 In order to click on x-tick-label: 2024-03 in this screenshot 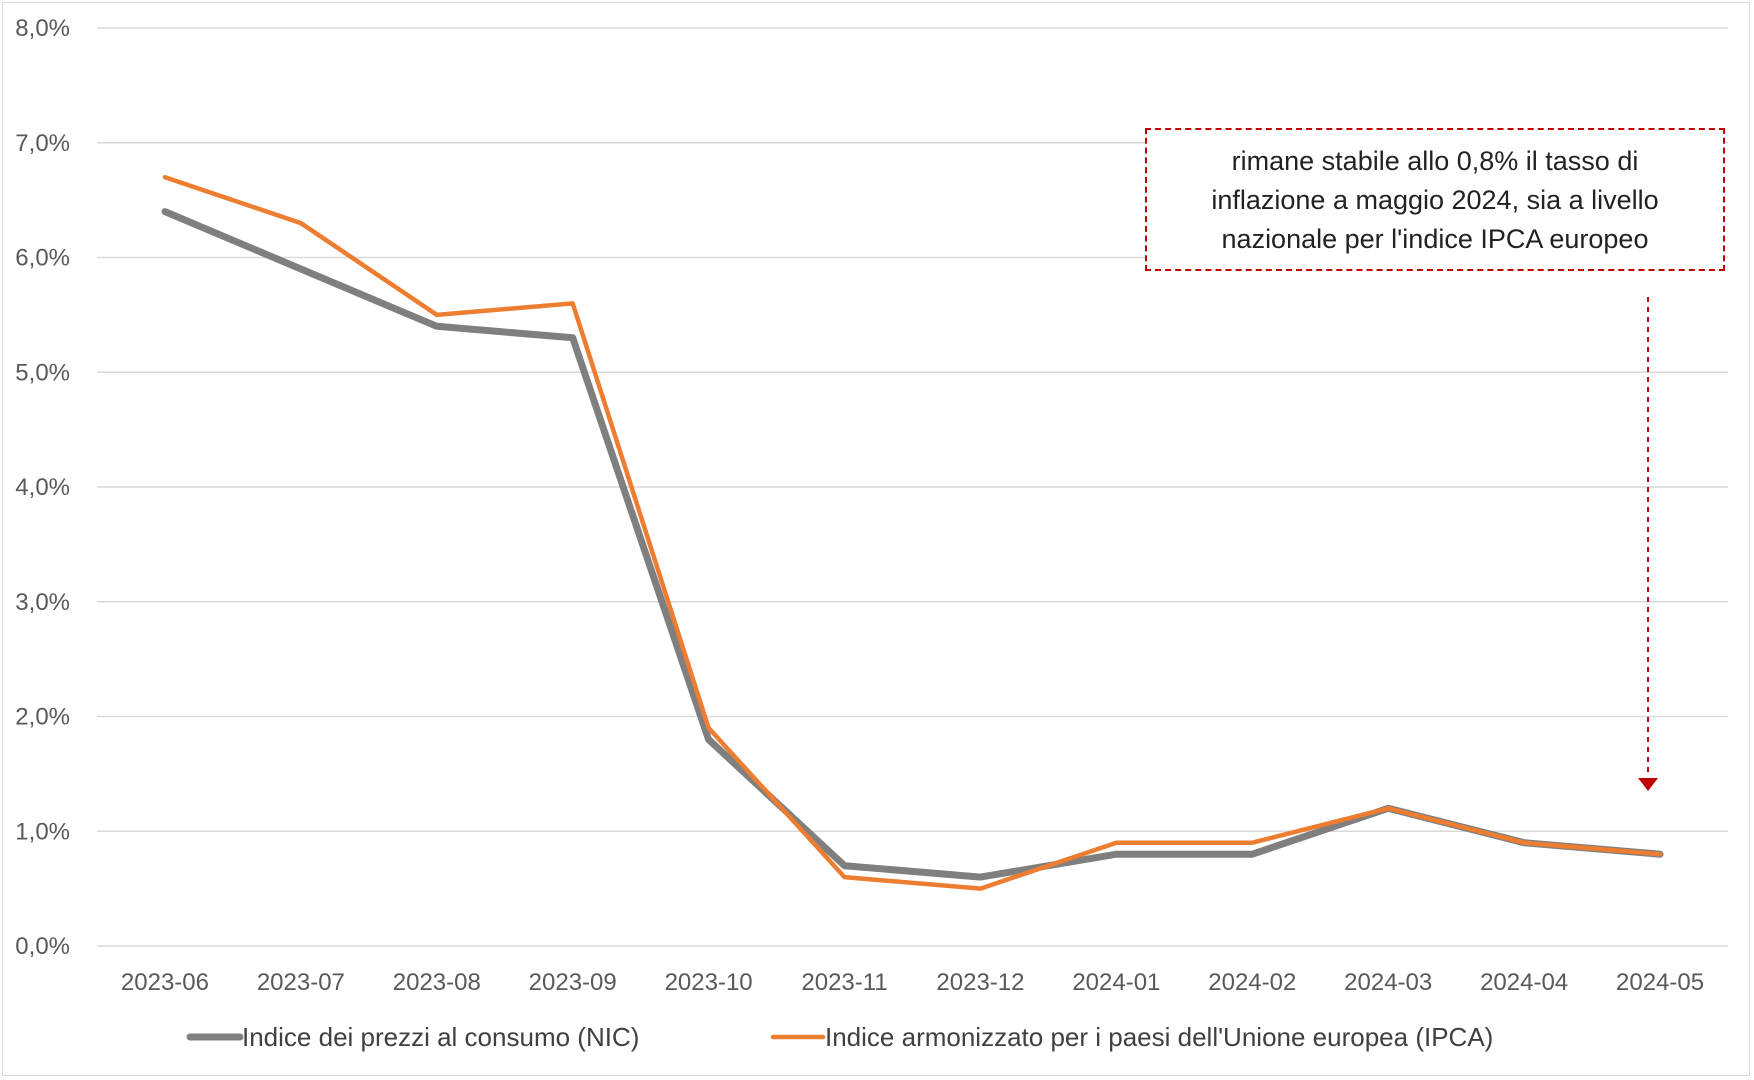, I will do `click(1388, 982)`.